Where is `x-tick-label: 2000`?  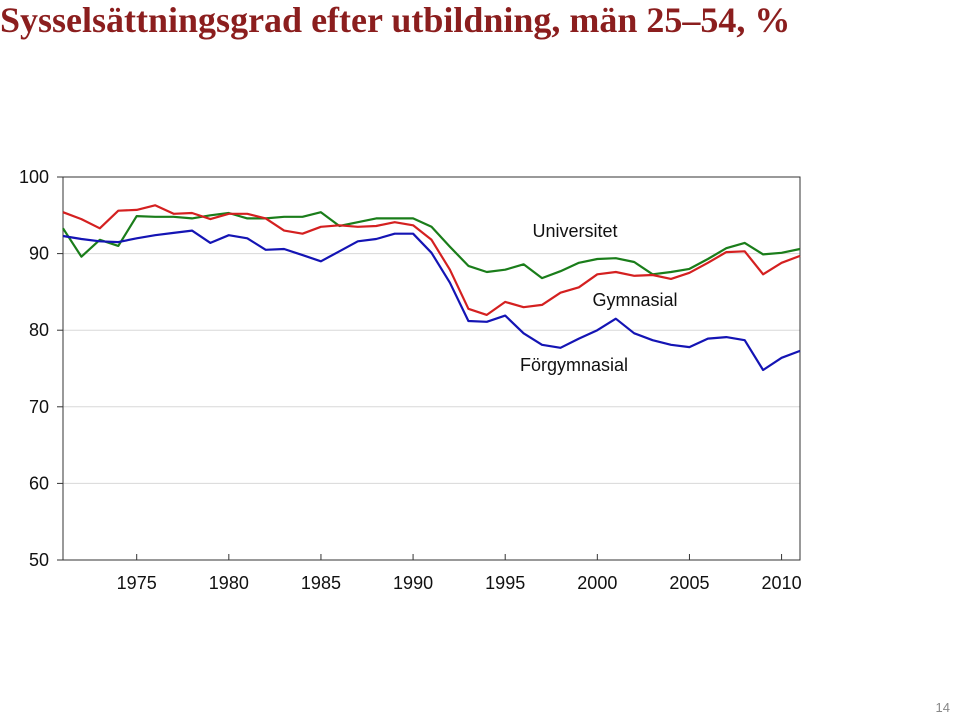 x-tick-label: 2000 is located at coordinates (597, 583).